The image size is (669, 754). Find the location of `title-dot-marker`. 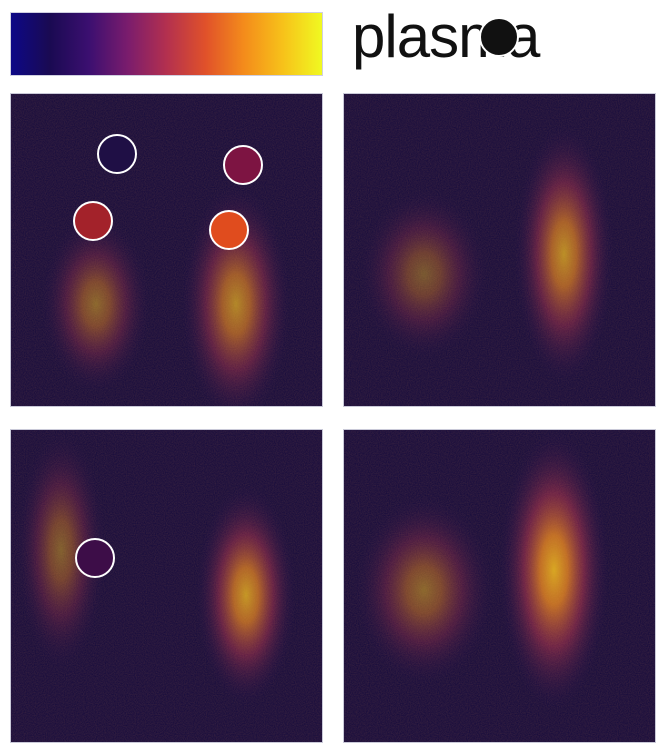

title-dot-marker is located at coordinates (499, 37).